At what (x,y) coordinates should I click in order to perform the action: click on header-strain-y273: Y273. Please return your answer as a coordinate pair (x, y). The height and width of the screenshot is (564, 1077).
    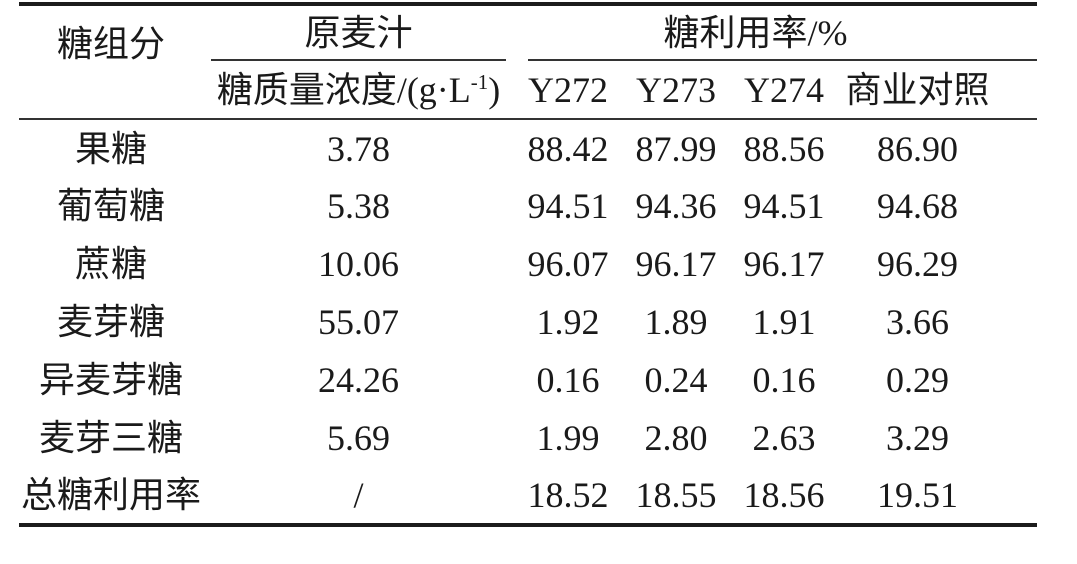
    Looking at the image, I should click on (676, 90).